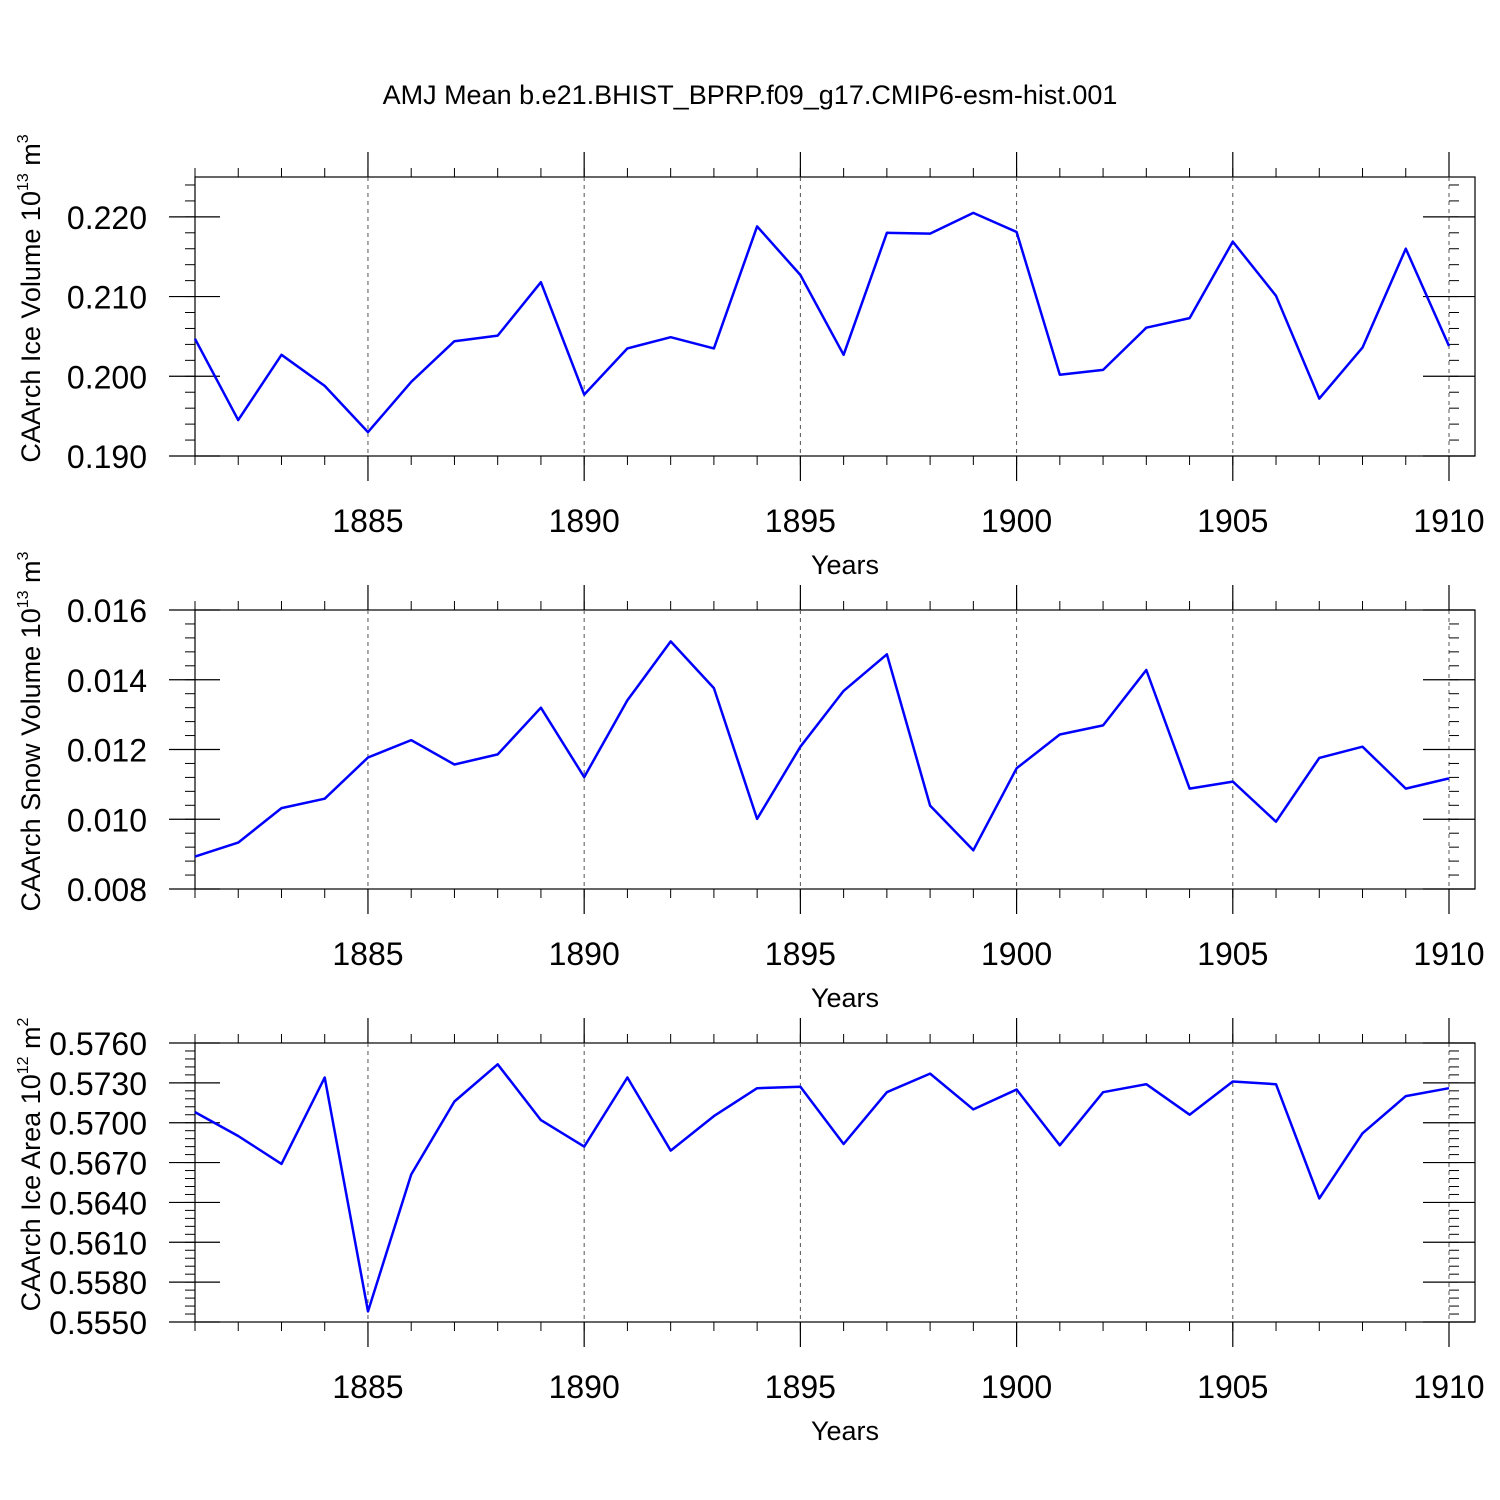 The height and width of the screenshot is (1500, 1500). I want to click on y-tick-label: 0.5670, so click(98, 1164).